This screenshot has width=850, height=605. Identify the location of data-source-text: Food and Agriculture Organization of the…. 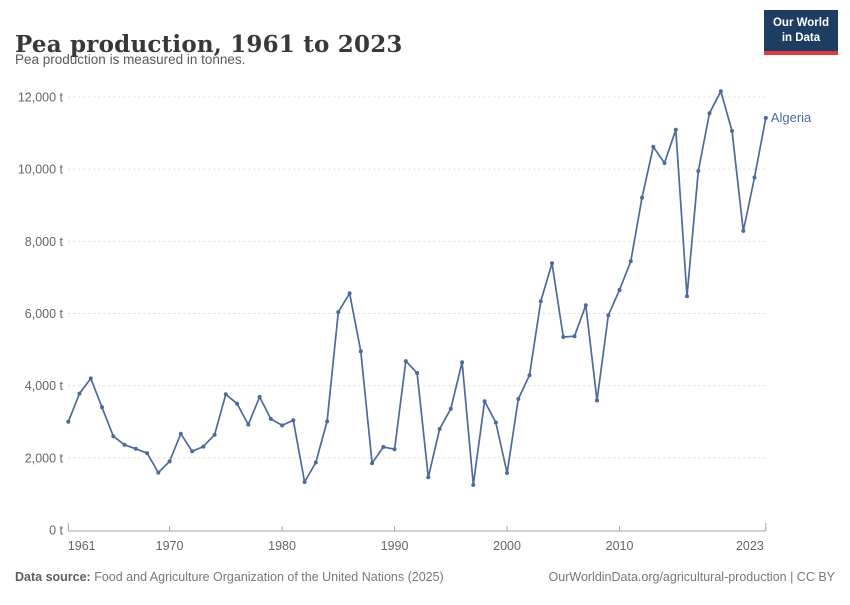
(267, 577).